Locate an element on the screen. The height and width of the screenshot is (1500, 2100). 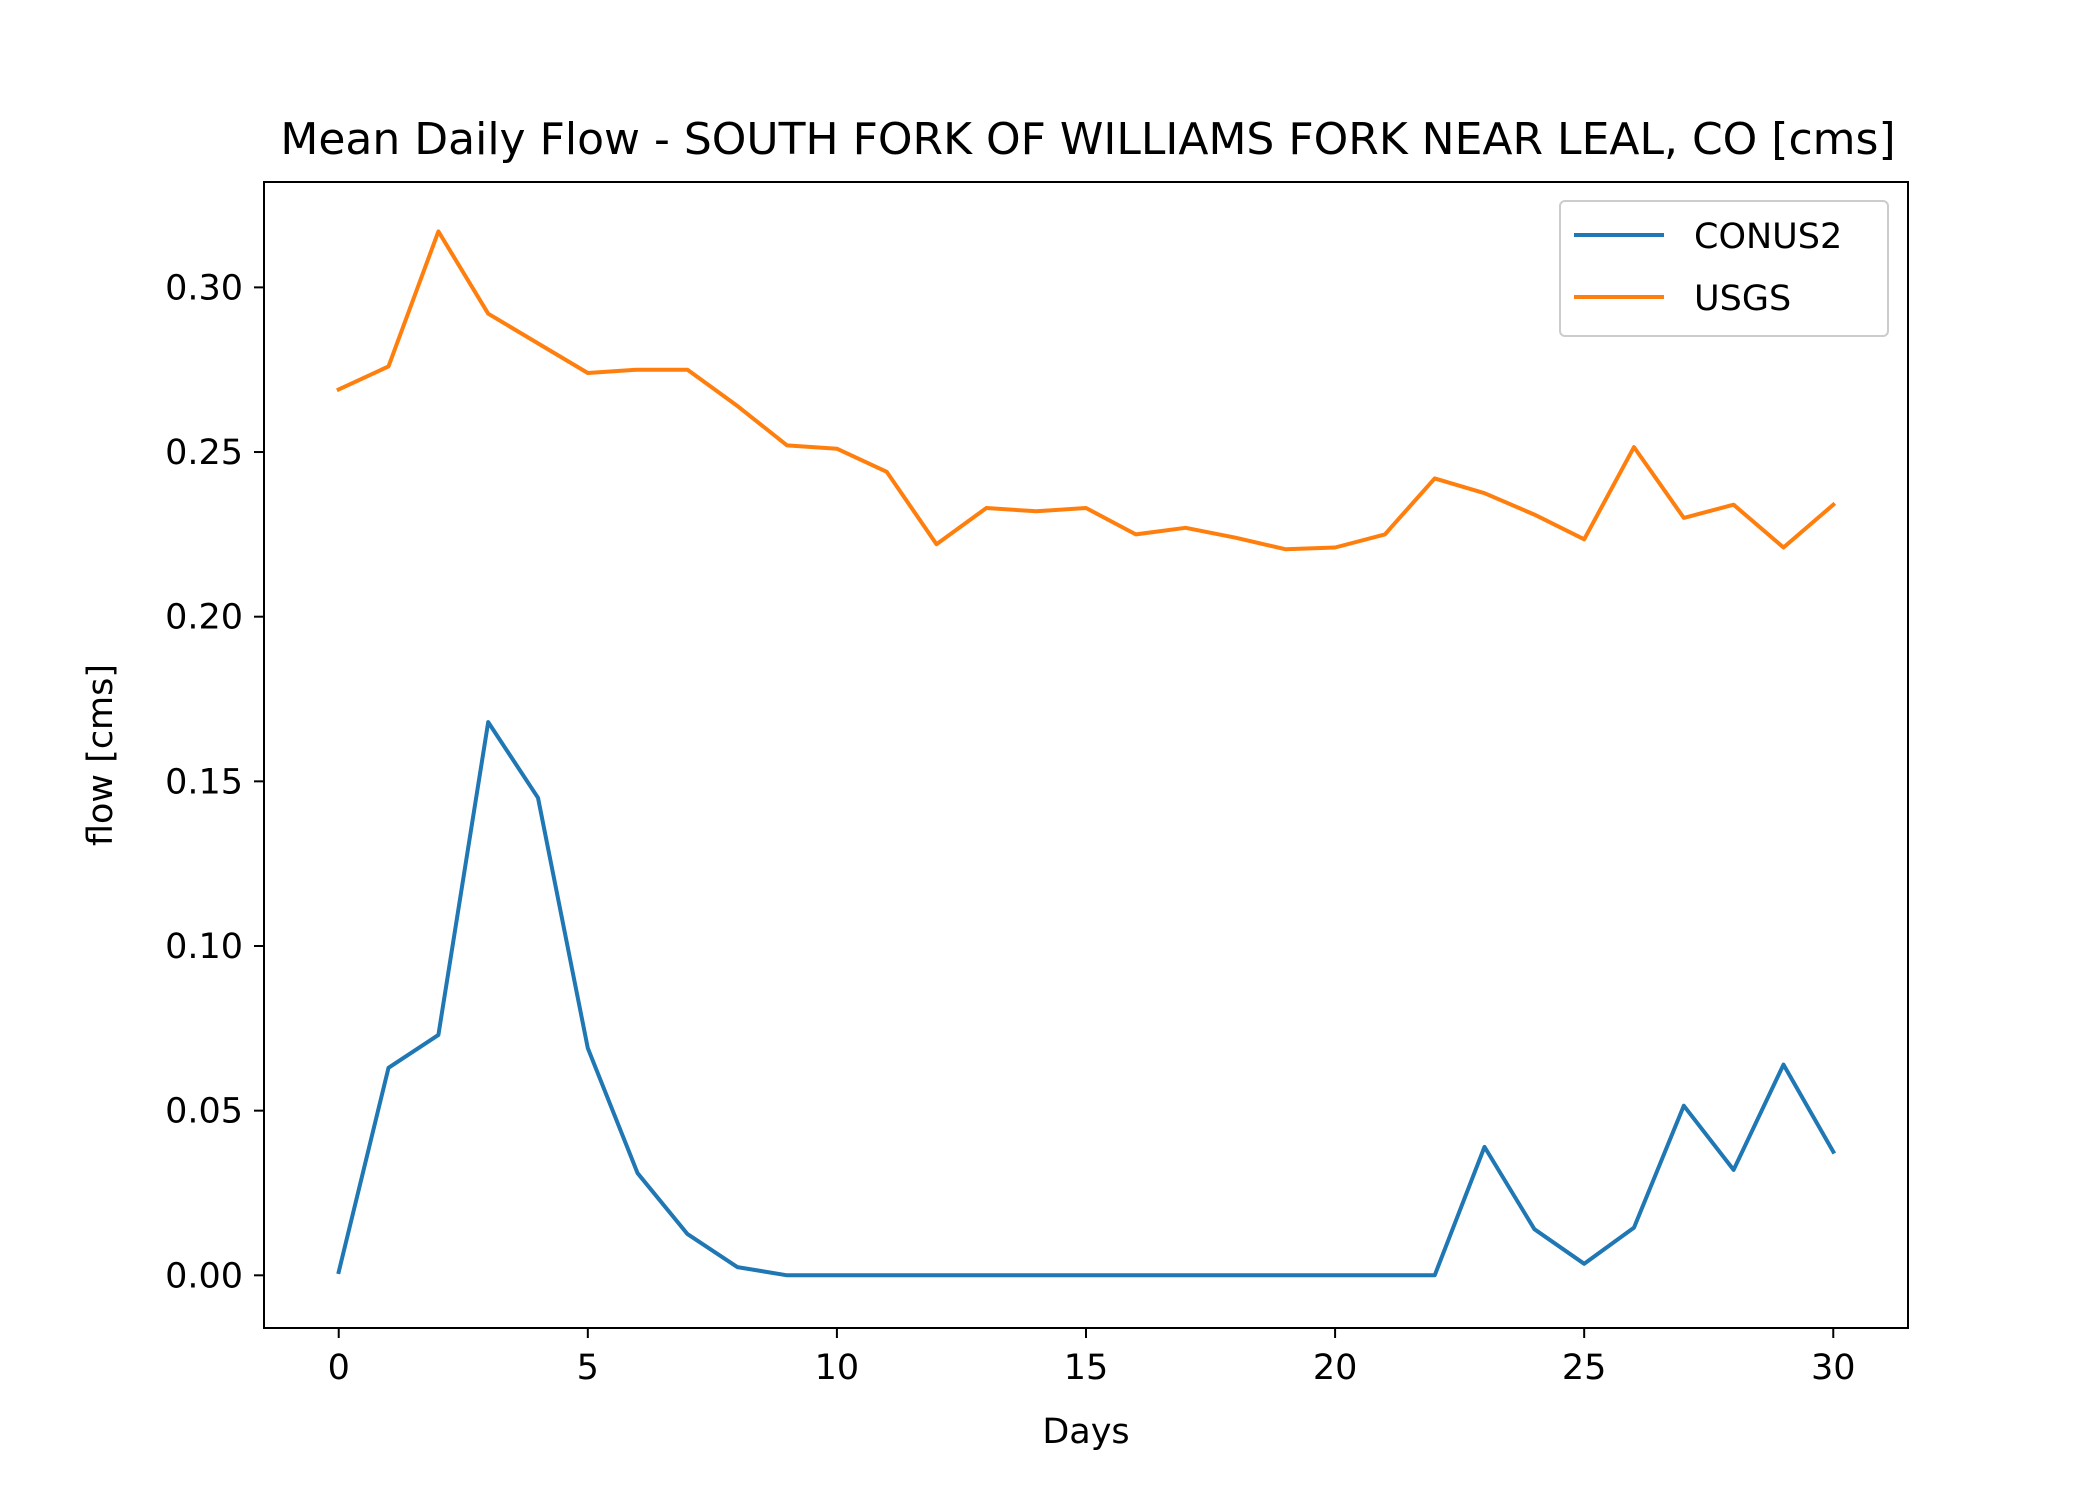
x-tick-label: 25 is located at coordinates (1584, 1368).